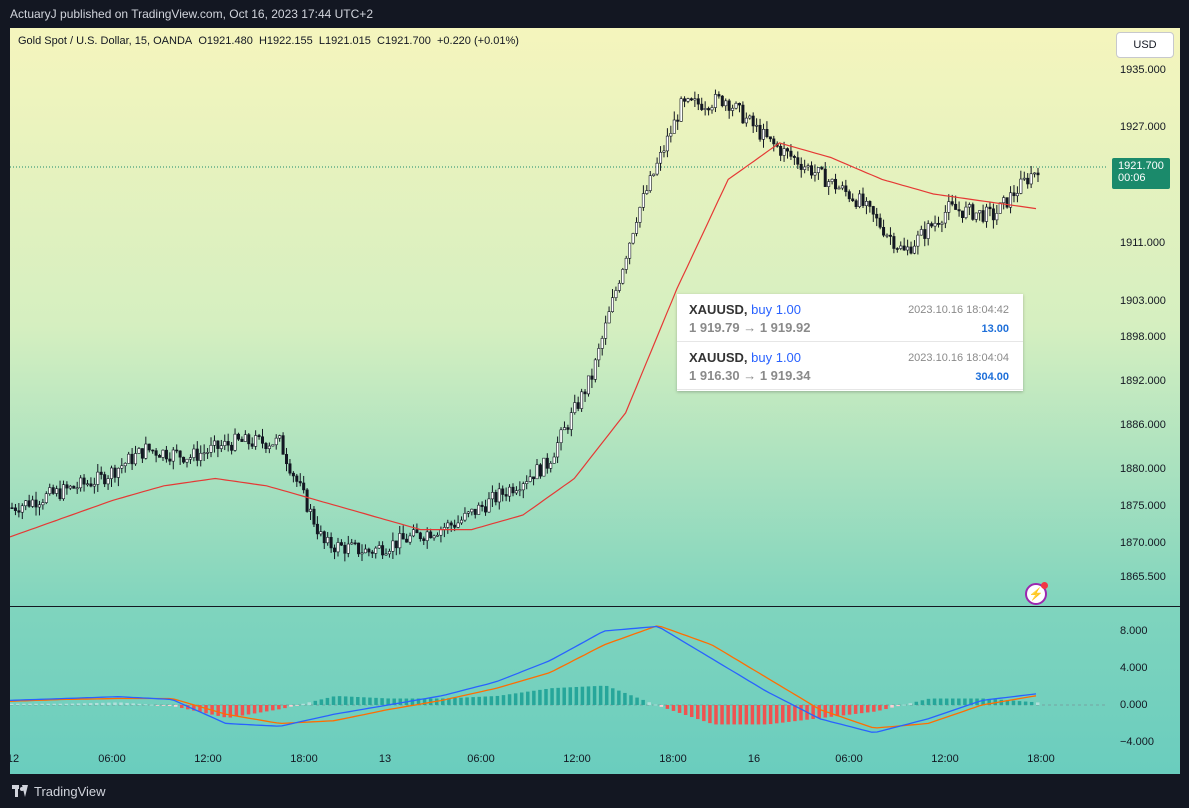 The height and width of the screenshot is (808, 1189). What do you see at coordinates (595, 606) in the screenshot?
I see `pane-divider` at bounding box center [595, 606].